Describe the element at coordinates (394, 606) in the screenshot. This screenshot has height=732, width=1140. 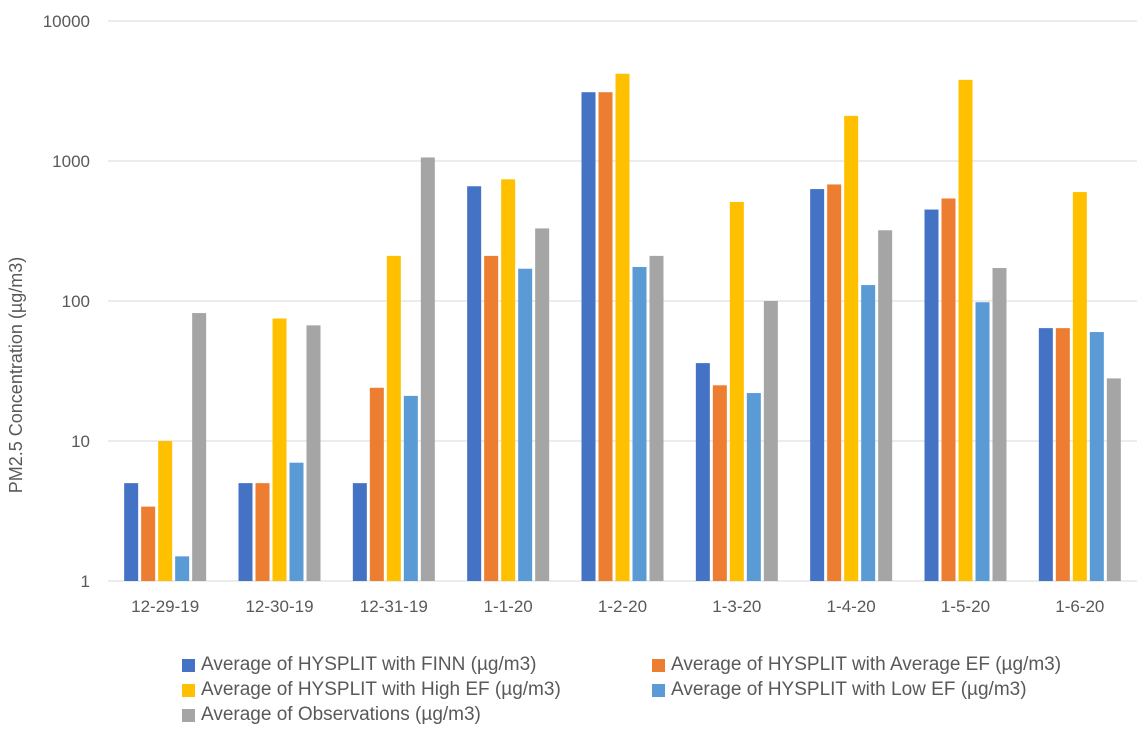
I see `x-tick-label: 12-31-19` at that location.